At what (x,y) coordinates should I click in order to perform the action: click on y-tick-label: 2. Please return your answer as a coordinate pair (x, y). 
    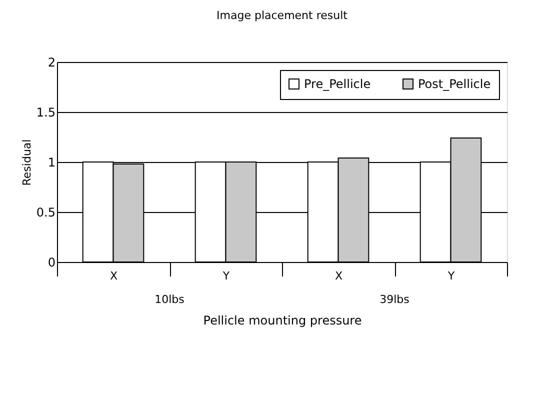
    Looking at the image, I should click on (52, 63).